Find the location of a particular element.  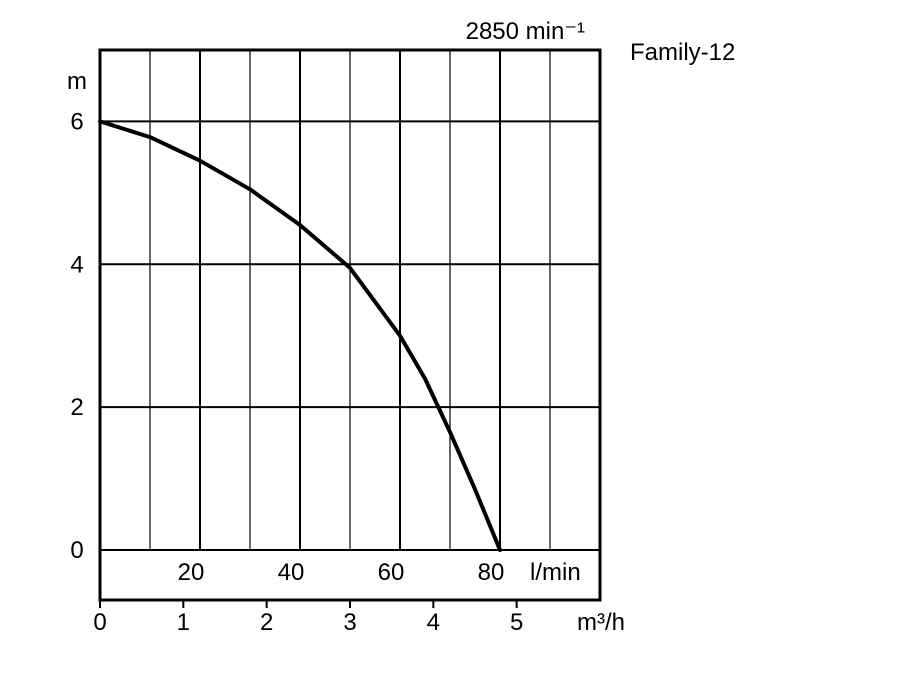

y-tick-label: 4 is located at coordinates (76, 264).